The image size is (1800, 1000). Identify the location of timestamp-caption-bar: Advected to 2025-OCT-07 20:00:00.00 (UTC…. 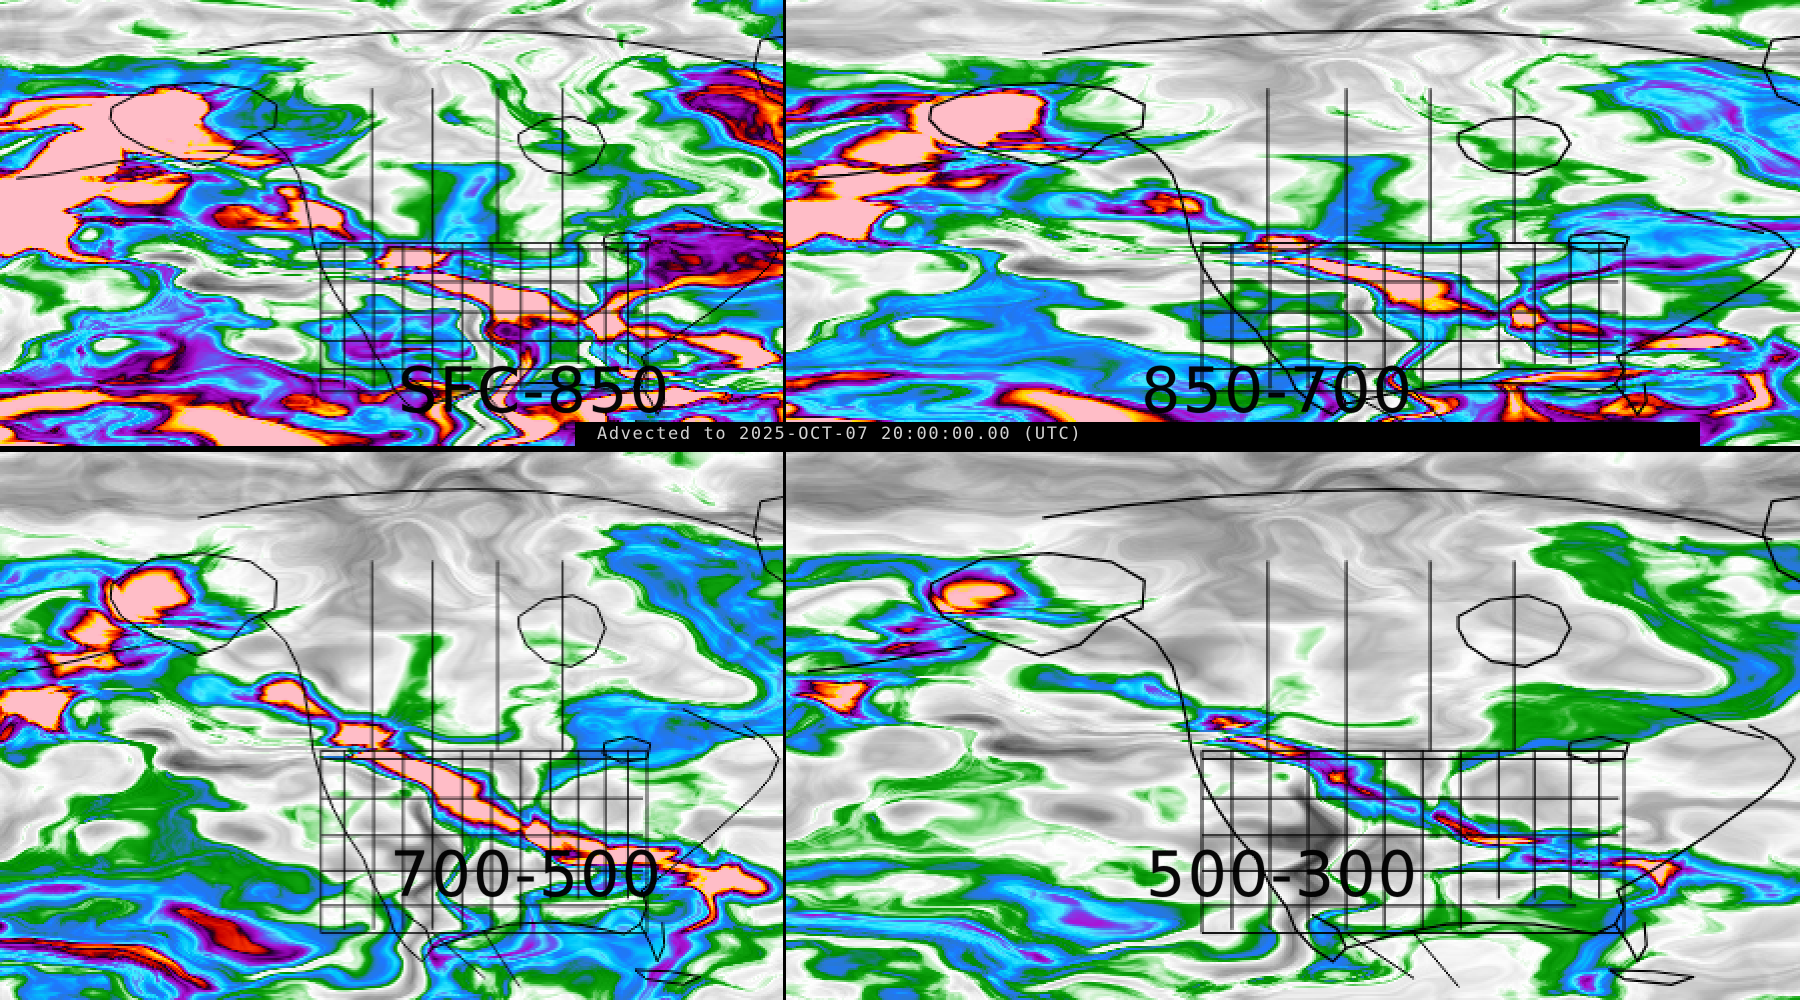
(1137, 434).